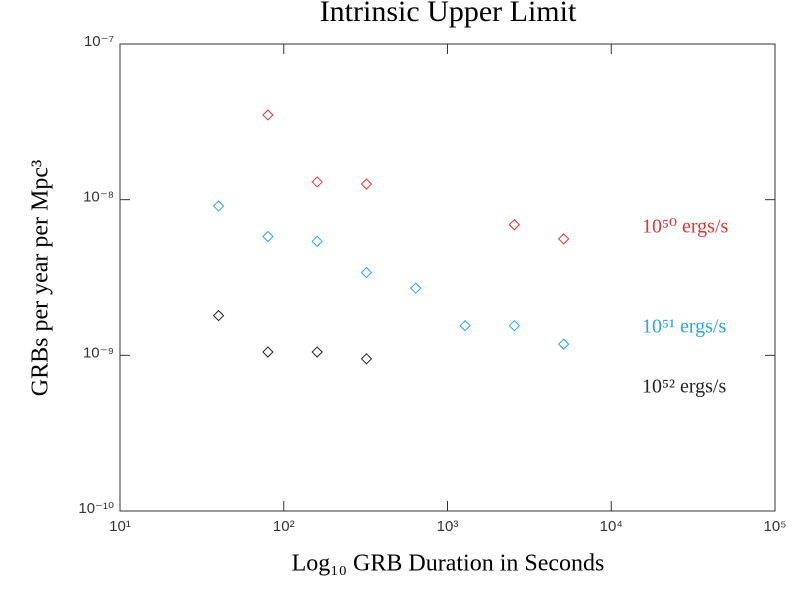 This screenshot has height=597, width=796. Describe the element at coordinates (98, 352) in the screenshot. I see `y-tick-label: 10⁻⁹` at that location.